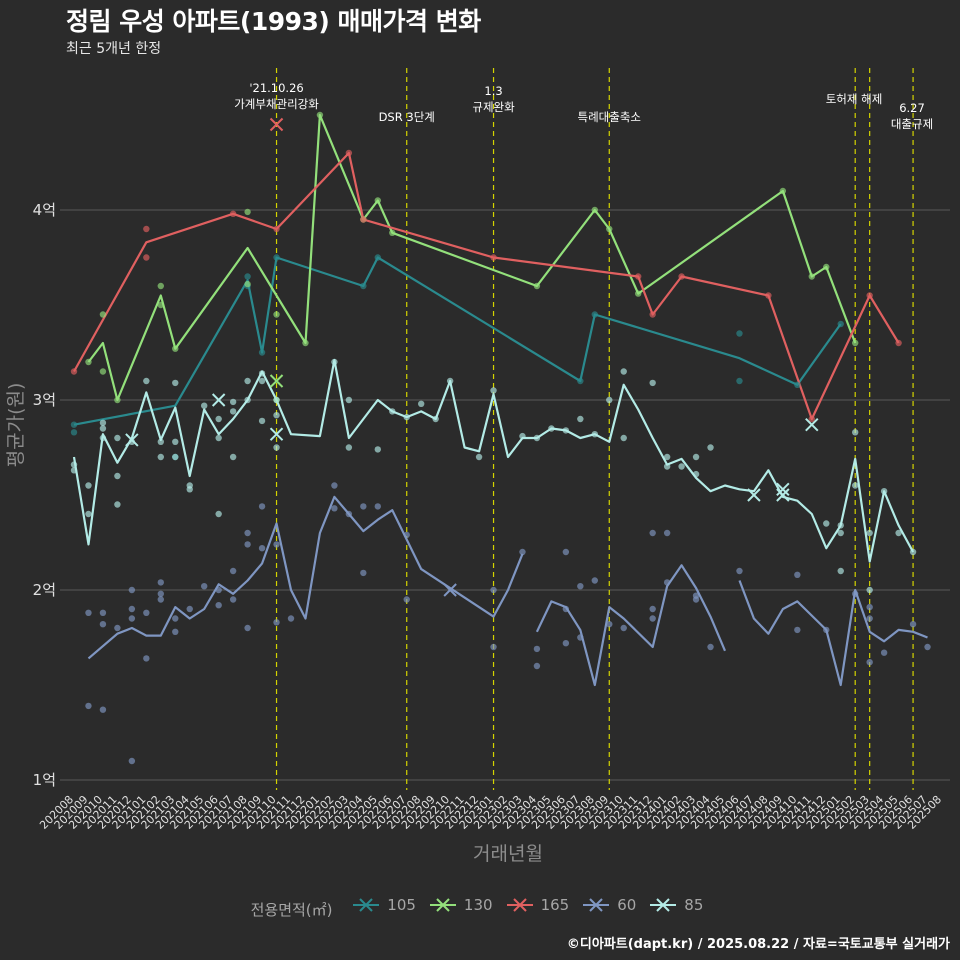 The width and height of the screenshot is (960, 960). What do you see at coordinates (401, 905) in the screenshot?
I see `legend-label: 105` at bounding box center [401, 905].